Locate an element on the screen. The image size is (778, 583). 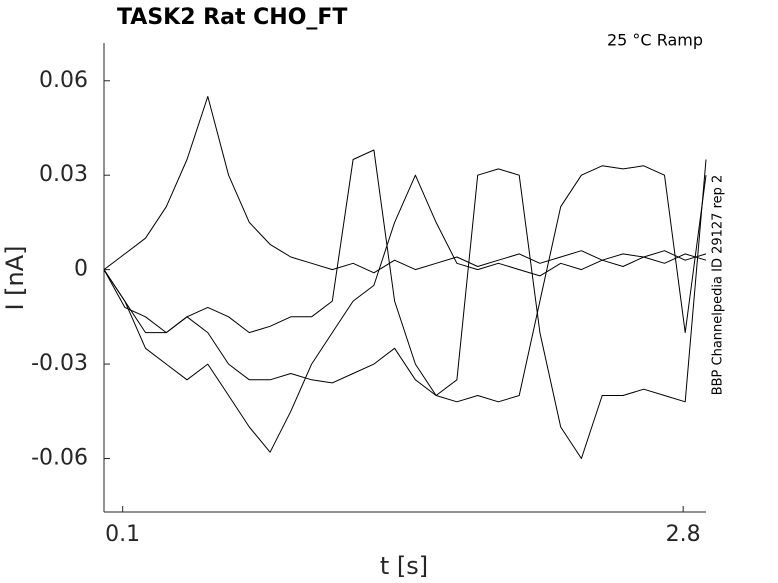
y-axis-label: I [nA] is located at coordinates (15, 277).